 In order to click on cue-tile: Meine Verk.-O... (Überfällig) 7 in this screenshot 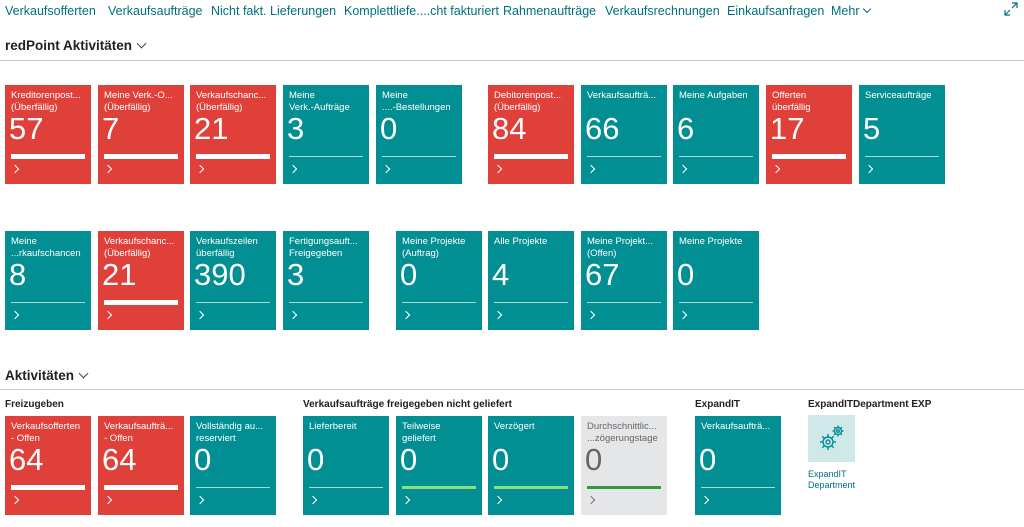, I will do `click(141, 134)`.